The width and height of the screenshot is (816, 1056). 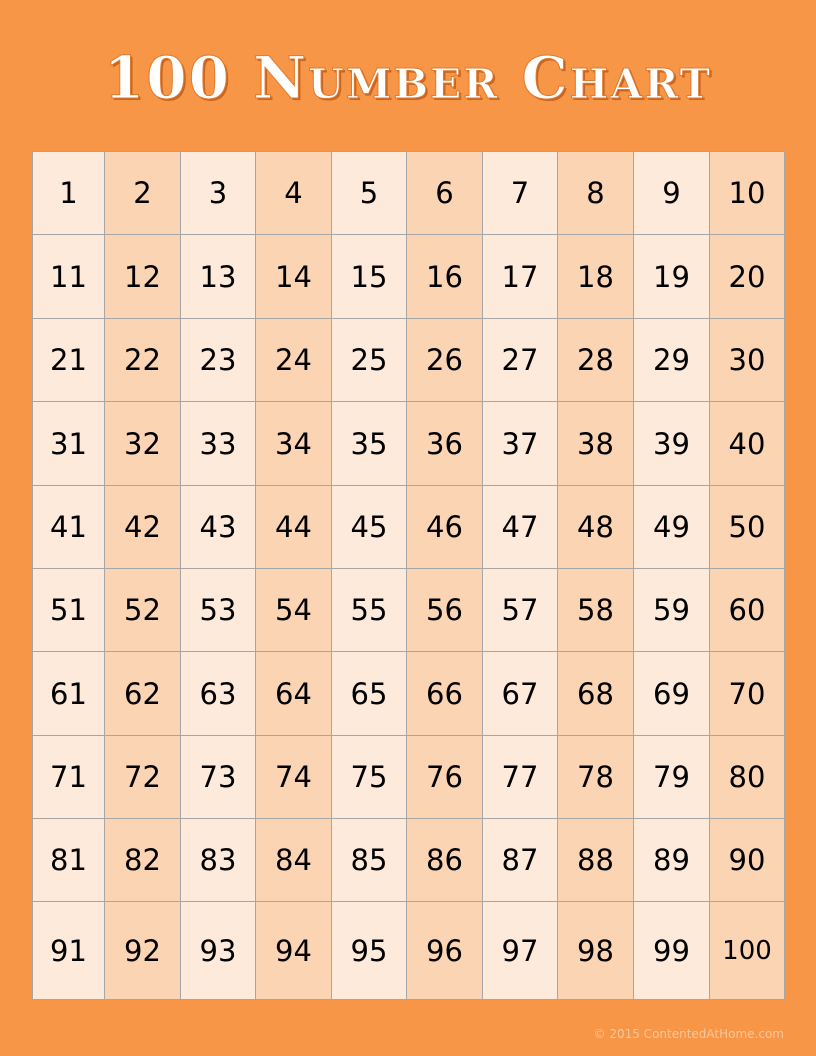 I want to click on number-cell: 17, so click(x=520, y=277).